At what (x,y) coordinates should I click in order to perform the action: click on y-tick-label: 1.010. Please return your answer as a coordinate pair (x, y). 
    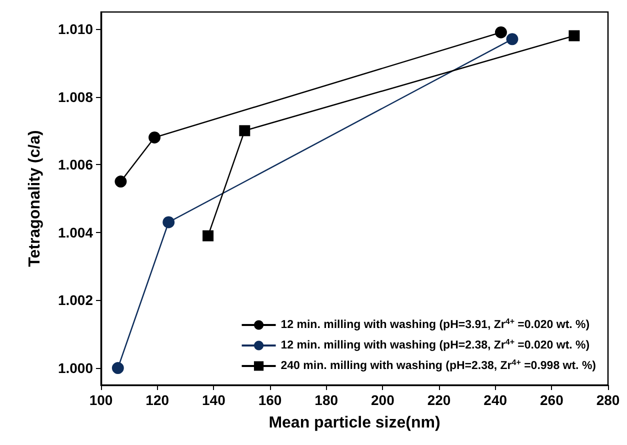
    Looking at the image, I should click on (76, 28).